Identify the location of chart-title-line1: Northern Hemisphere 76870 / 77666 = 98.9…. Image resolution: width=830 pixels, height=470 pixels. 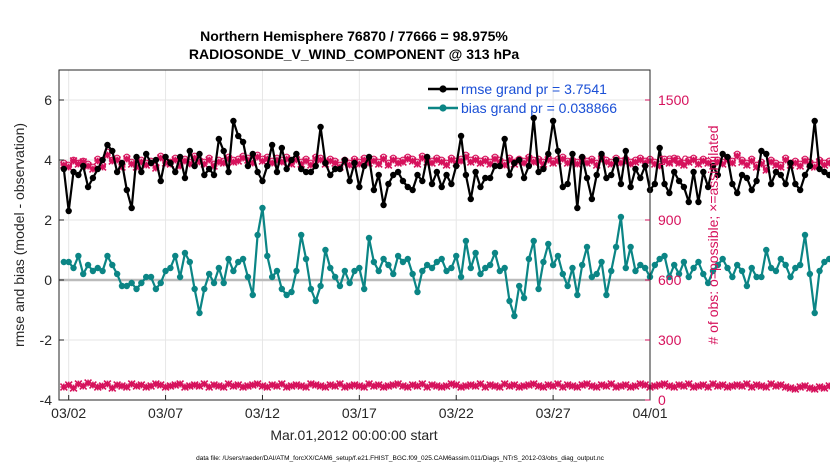
(354, 36).